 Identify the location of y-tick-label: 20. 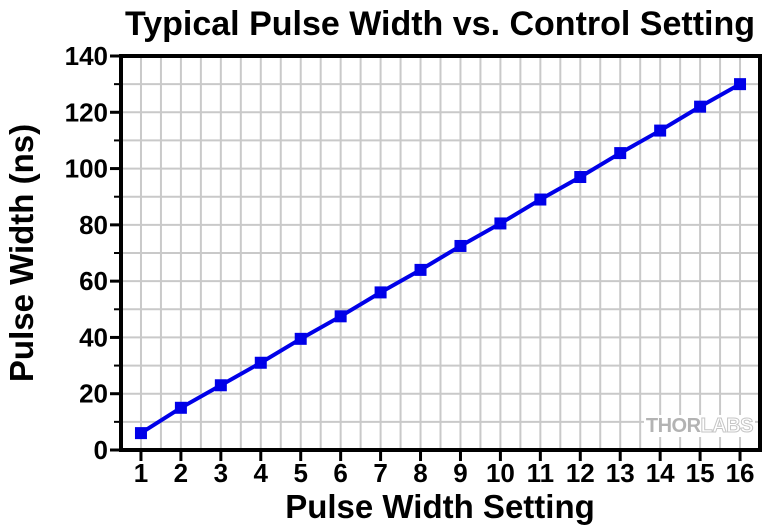
(93, 394).